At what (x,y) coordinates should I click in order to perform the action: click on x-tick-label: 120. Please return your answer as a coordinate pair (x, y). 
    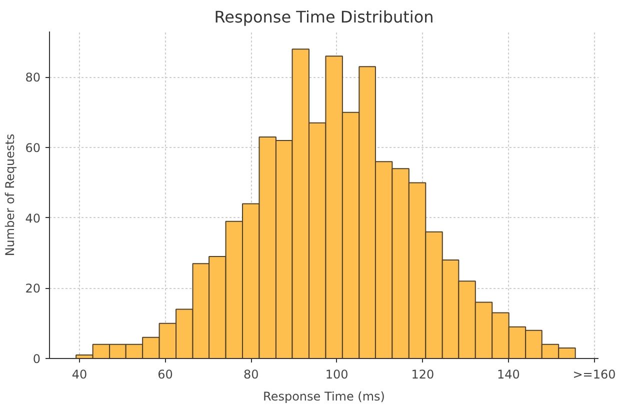
    Looking at the image, I should click on (422, 375).